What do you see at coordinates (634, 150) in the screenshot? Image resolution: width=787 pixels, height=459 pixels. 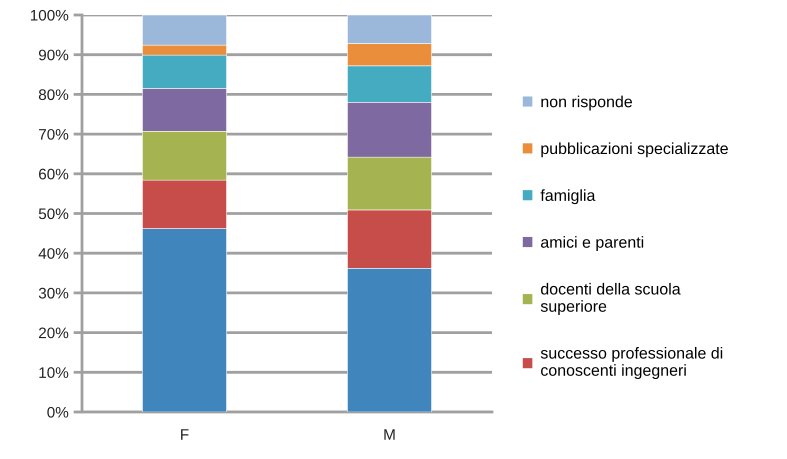 I see `legend-label: pubblicazioni specializzate` at bounding box center [634, 150].